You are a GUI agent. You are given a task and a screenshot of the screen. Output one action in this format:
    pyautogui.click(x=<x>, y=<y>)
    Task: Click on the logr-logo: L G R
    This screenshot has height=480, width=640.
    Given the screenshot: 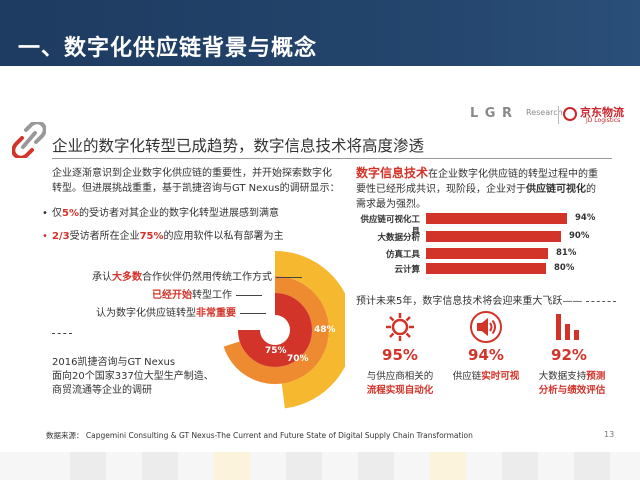 What is the action you would take?
    pyautogui.click(x=492, y=113)
    